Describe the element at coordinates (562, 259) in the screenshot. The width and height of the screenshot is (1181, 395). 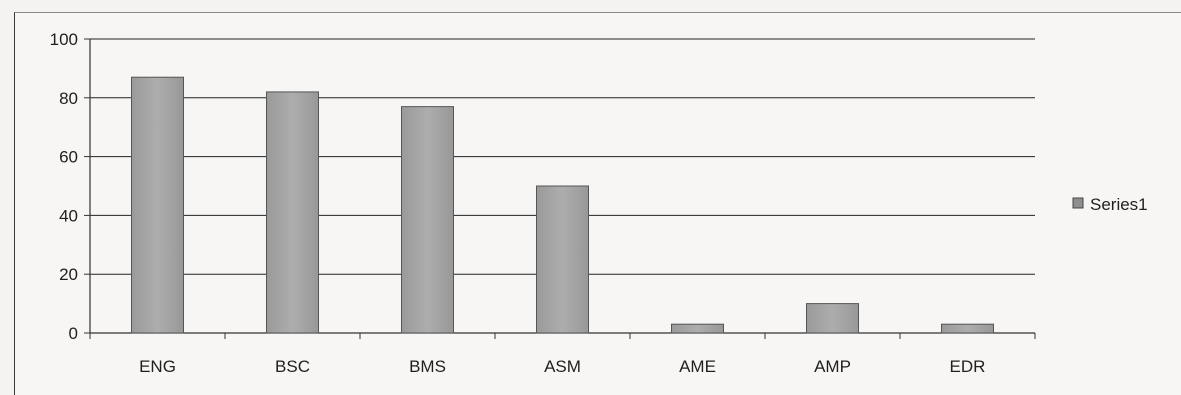
I see `bar-asm` at that location.